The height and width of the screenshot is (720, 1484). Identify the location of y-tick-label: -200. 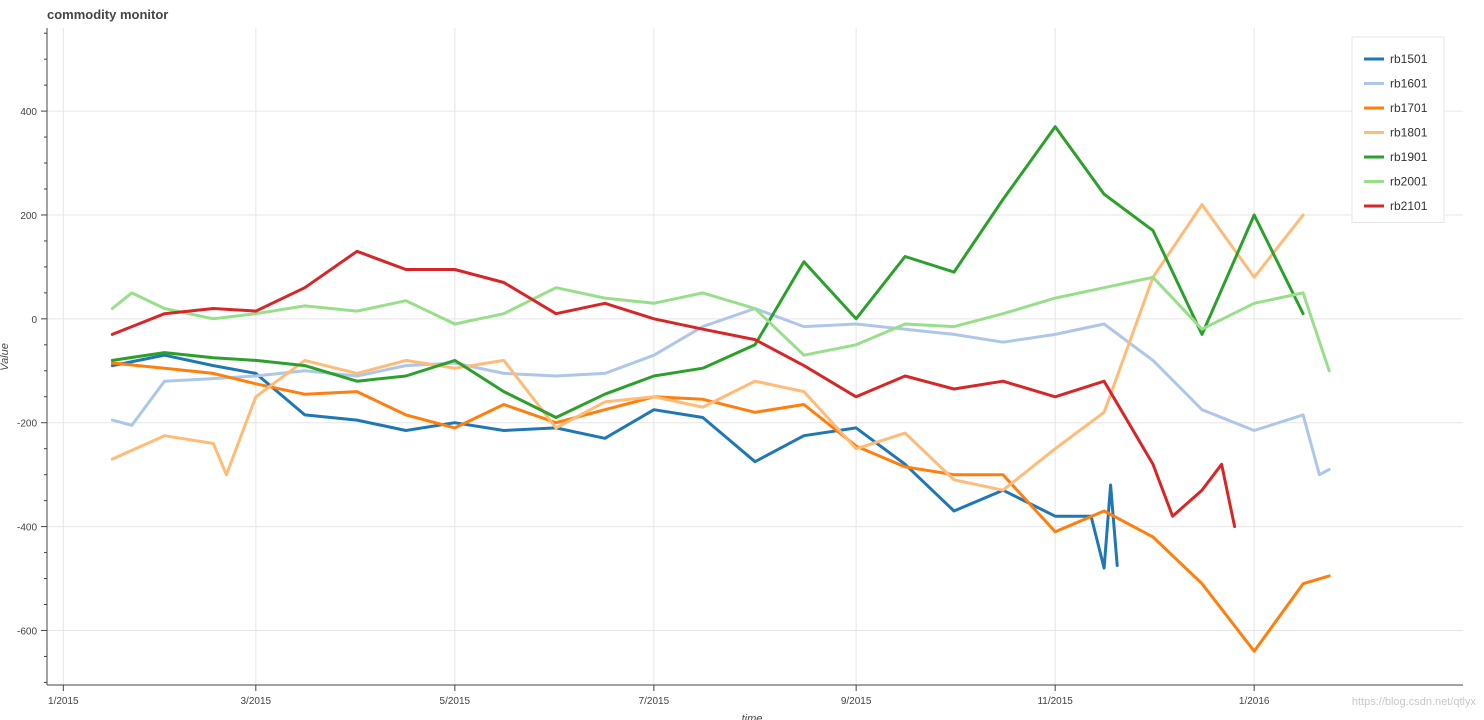
(27, 424).